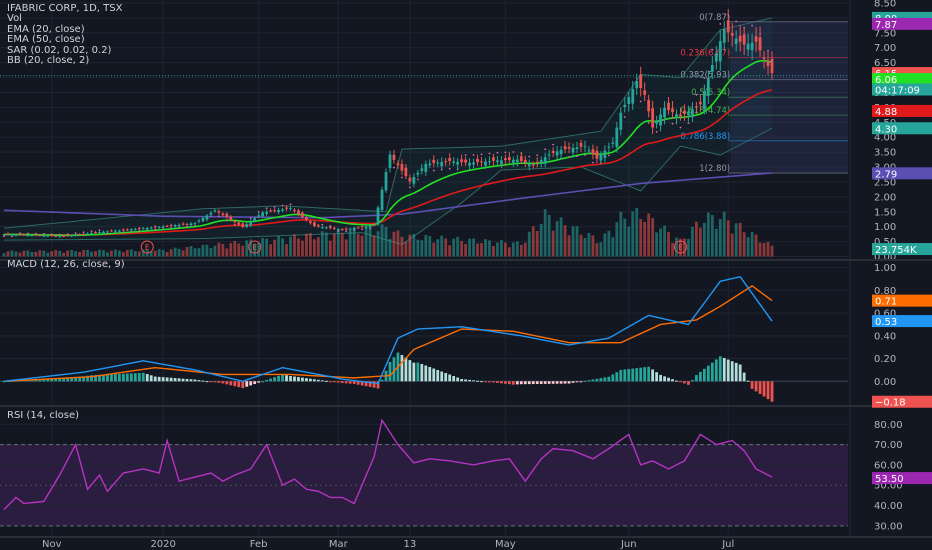 The height and width of the screenshot is (550, 932). Describe the element at coordinates (885, 227) in the screenshot. I see `price-tick-label: 1.00` at that location.